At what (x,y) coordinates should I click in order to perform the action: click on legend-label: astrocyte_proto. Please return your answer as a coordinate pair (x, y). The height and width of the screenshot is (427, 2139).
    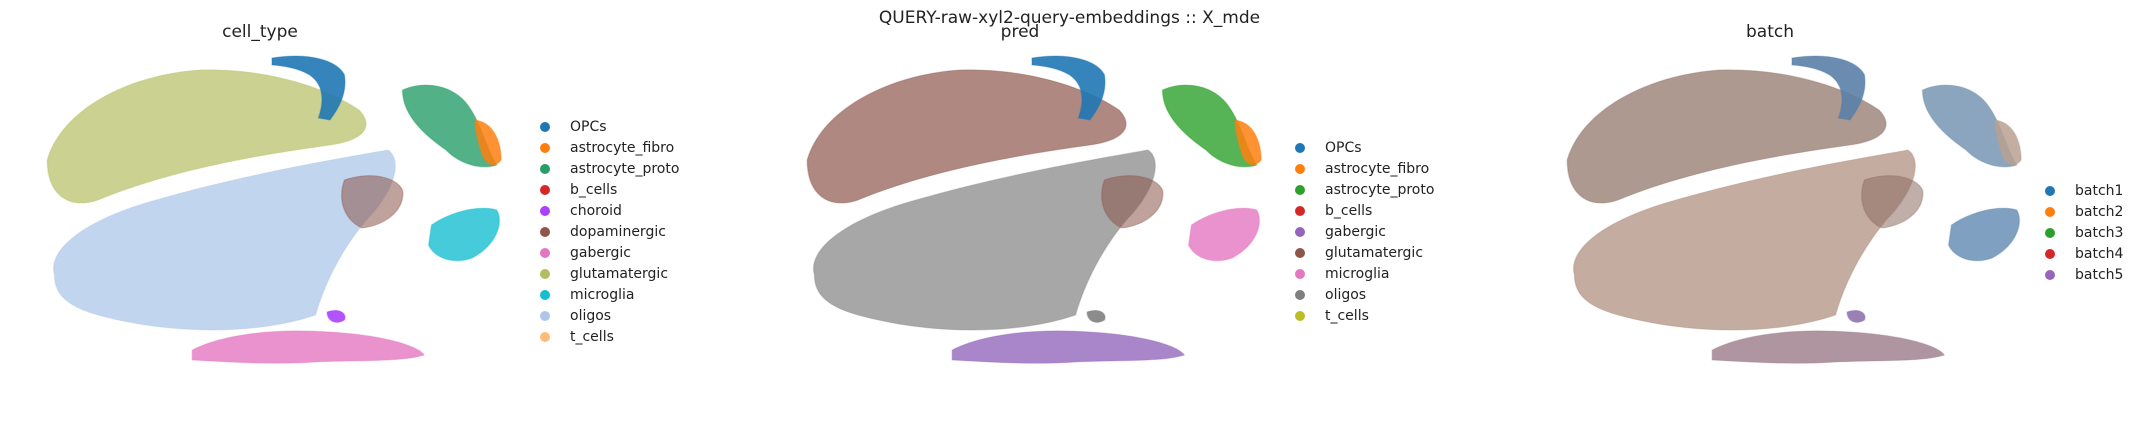
    Looking at the image, I should click on (1380, 189).